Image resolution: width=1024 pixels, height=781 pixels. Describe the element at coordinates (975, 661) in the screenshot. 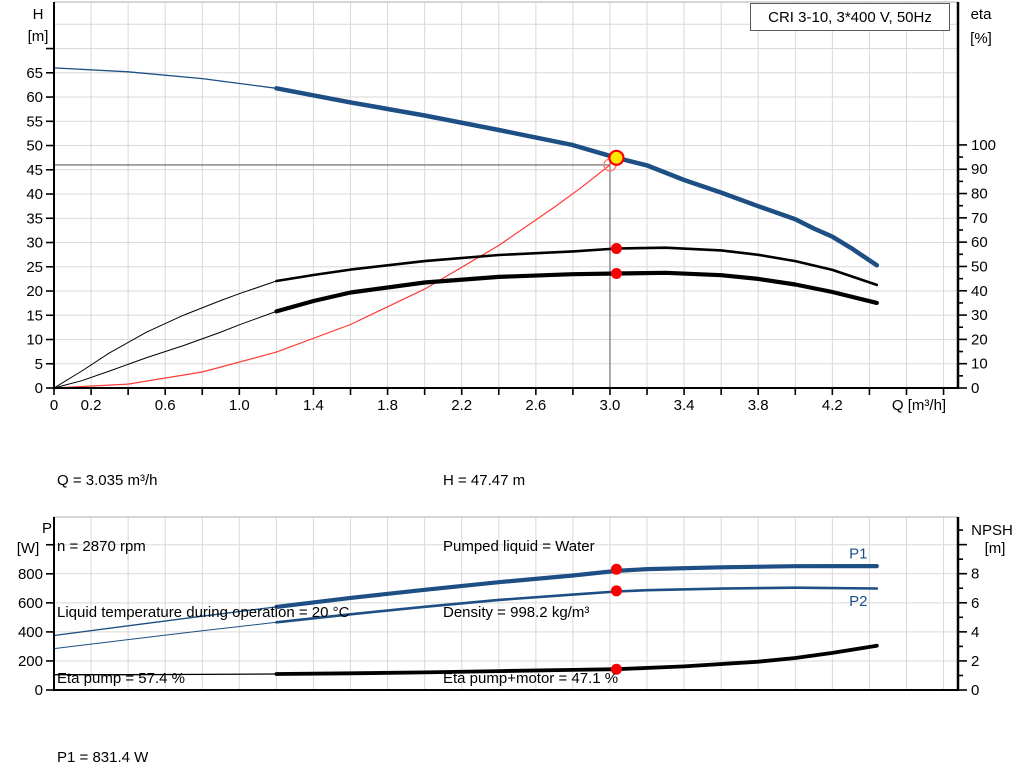

I see `svg-text: 2` at that location.